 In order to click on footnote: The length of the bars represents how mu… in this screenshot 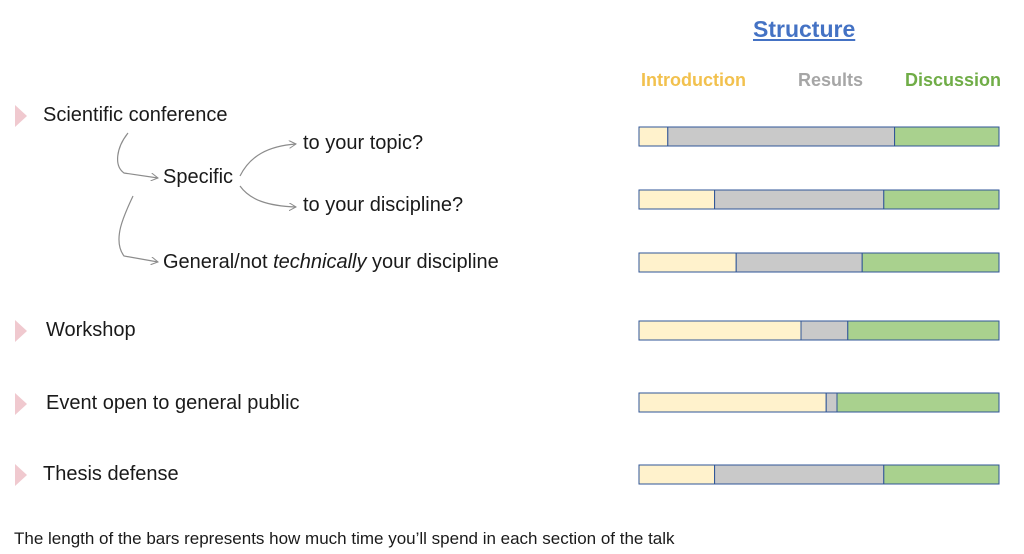, I will do `click(344, 538)`.